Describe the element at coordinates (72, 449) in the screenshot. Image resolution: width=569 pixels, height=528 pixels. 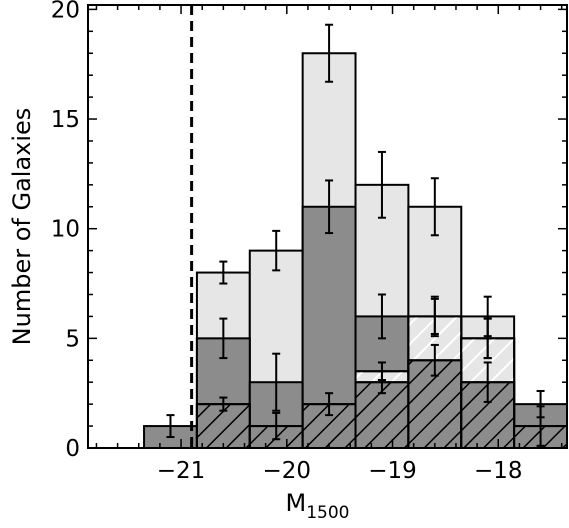
I see `y-tick-label: 0` at that location.